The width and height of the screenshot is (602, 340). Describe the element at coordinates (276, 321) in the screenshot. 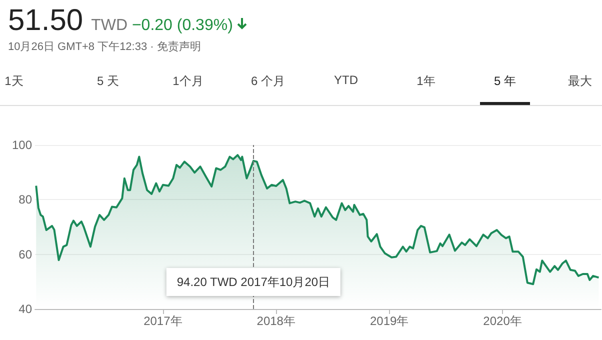

I see `x-tick-label: 2018年` at that location.